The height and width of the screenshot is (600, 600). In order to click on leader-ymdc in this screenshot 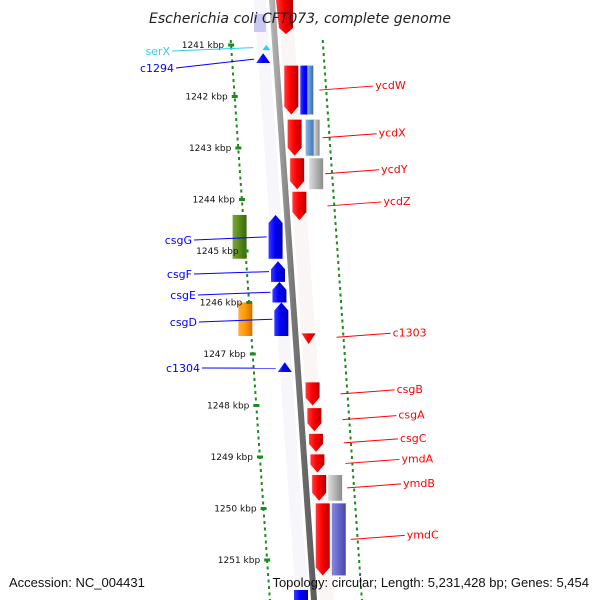, I will do `click(377, 537)`.